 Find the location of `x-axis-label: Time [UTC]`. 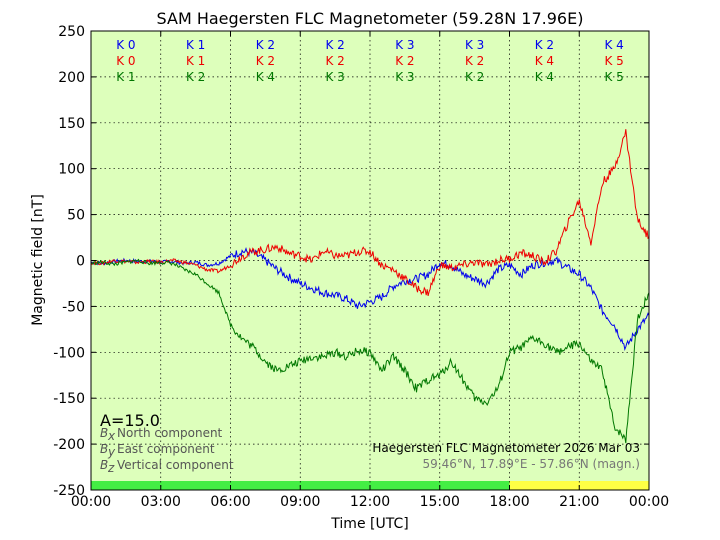

x-axis-label: Time [UTC] is located at coordinates (369, 524).